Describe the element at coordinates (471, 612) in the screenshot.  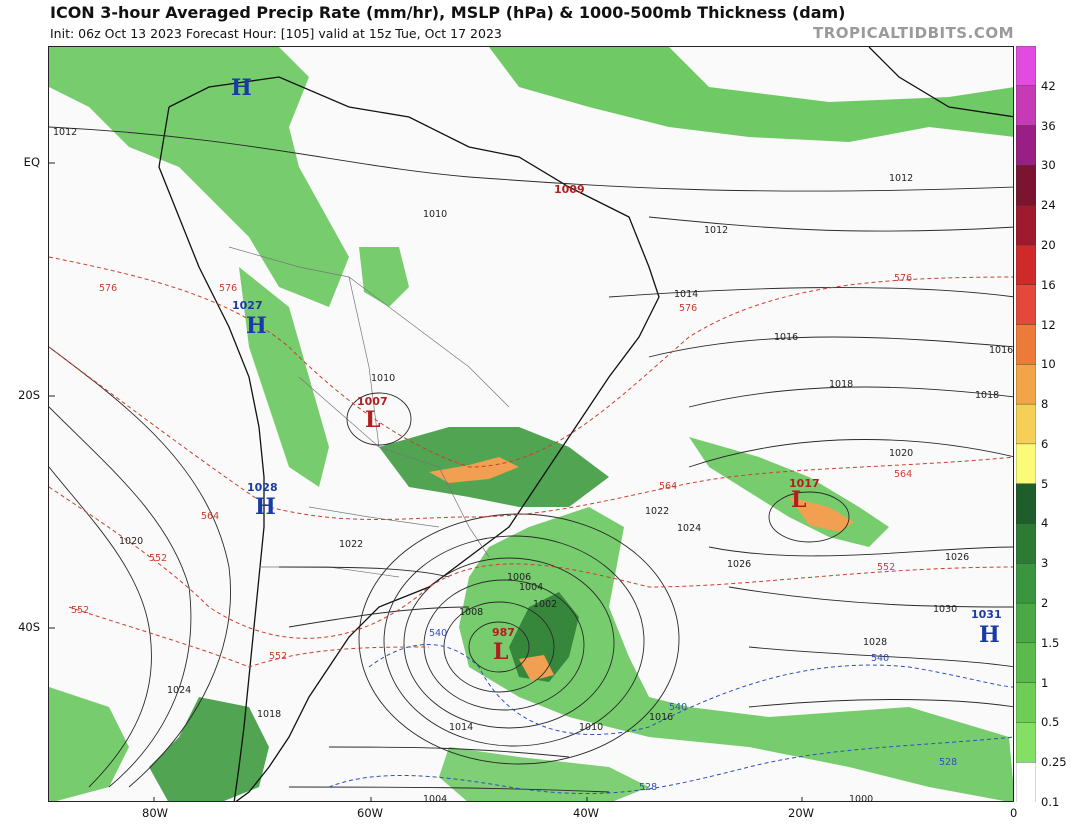
I see `isobar-label: 1008` at that location.